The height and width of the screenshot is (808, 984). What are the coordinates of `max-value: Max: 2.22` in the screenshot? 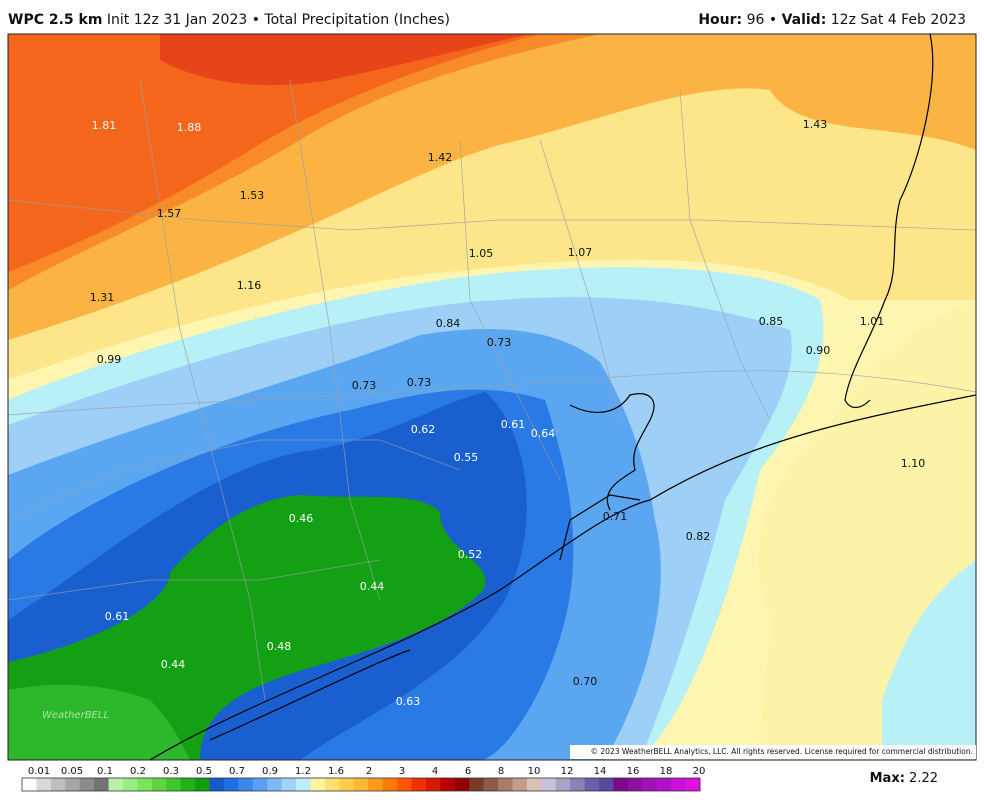 It's located at (904, 778).